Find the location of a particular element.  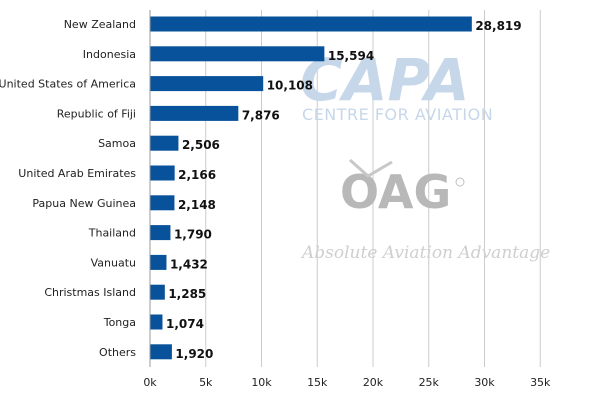

x-tick-label: 10k is located at coordinates (261, 382).